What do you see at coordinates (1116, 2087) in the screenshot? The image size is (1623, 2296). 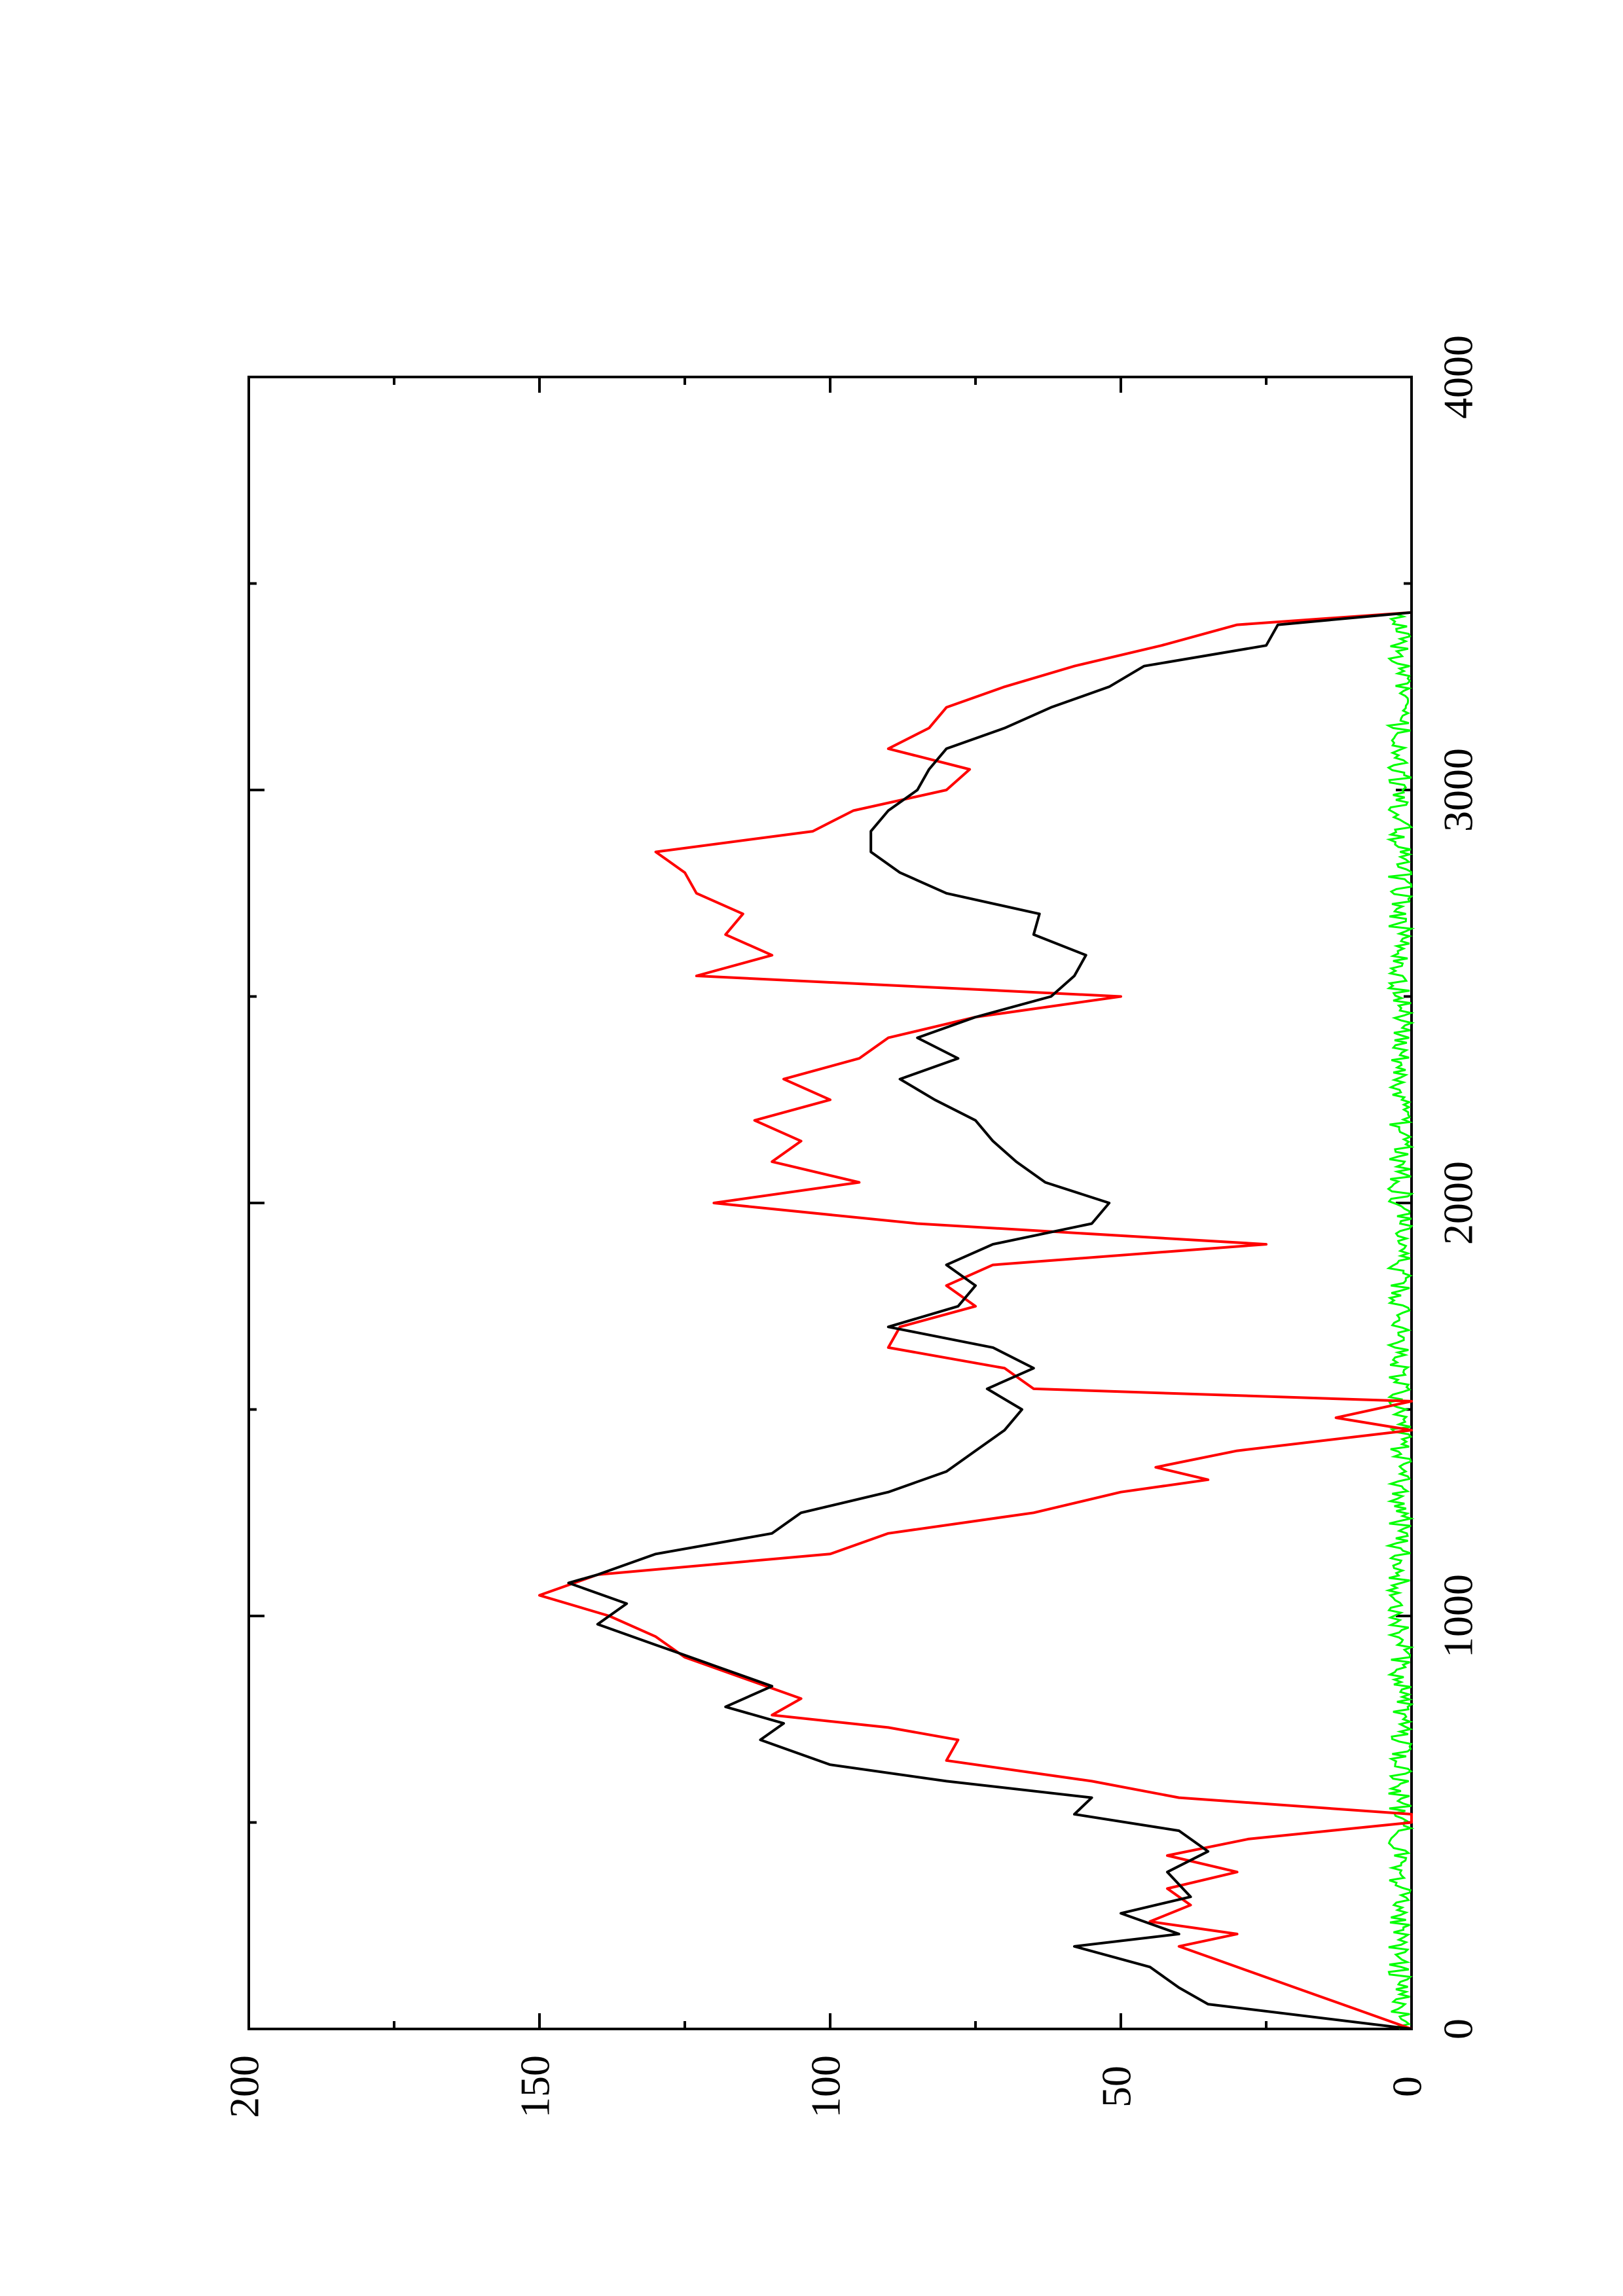 I see `y-tick-label: 50` at bounding box center [1116, 2087].